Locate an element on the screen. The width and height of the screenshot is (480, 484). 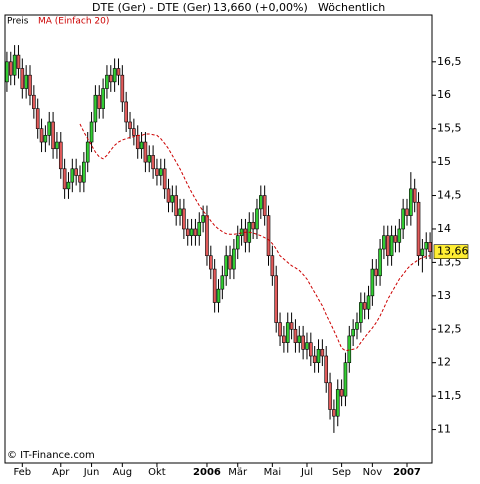
x-tick-label: Nov is located at coordinates (373, 472).